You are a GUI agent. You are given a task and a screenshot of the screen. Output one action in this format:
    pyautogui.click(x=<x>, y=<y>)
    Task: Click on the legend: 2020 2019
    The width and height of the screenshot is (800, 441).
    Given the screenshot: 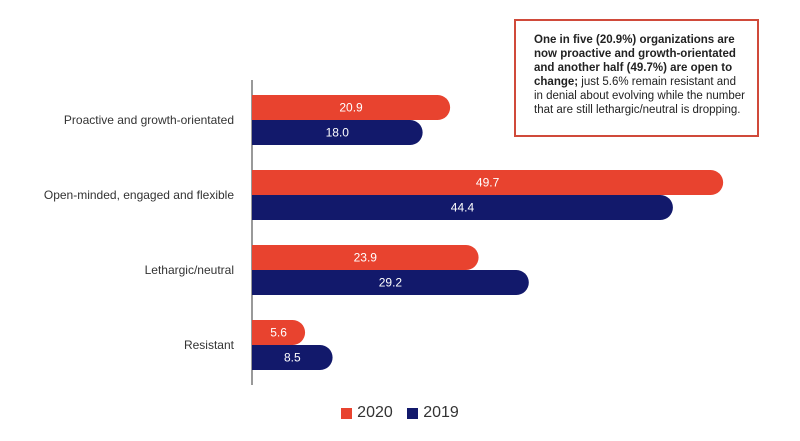 What is the action you would take?
    pyautogui.click(x=400, y=414)
    